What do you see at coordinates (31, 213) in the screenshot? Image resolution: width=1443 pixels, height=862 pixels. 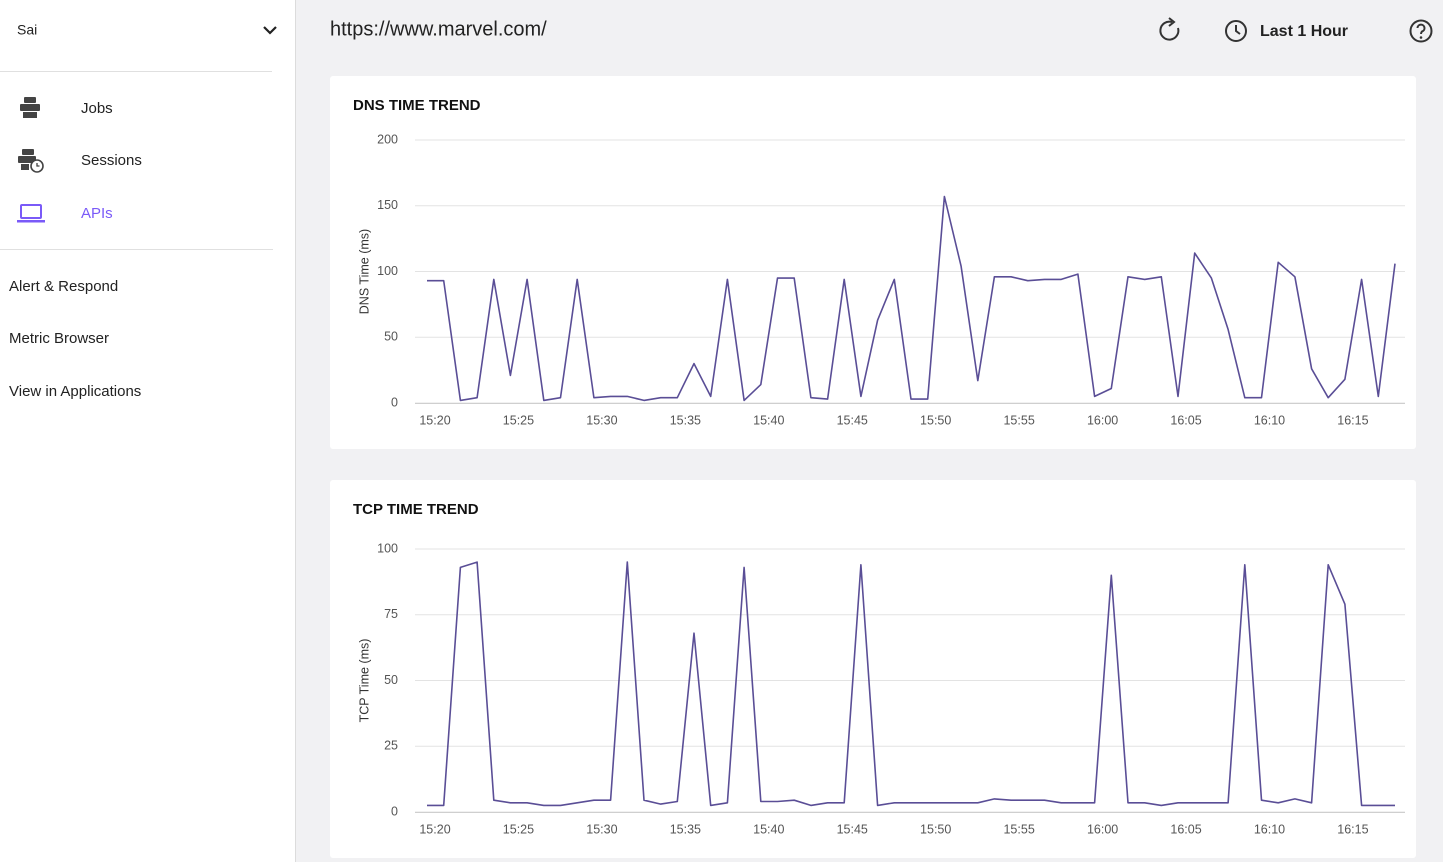 I see `apis-icon` at bounding box center [31, 213].